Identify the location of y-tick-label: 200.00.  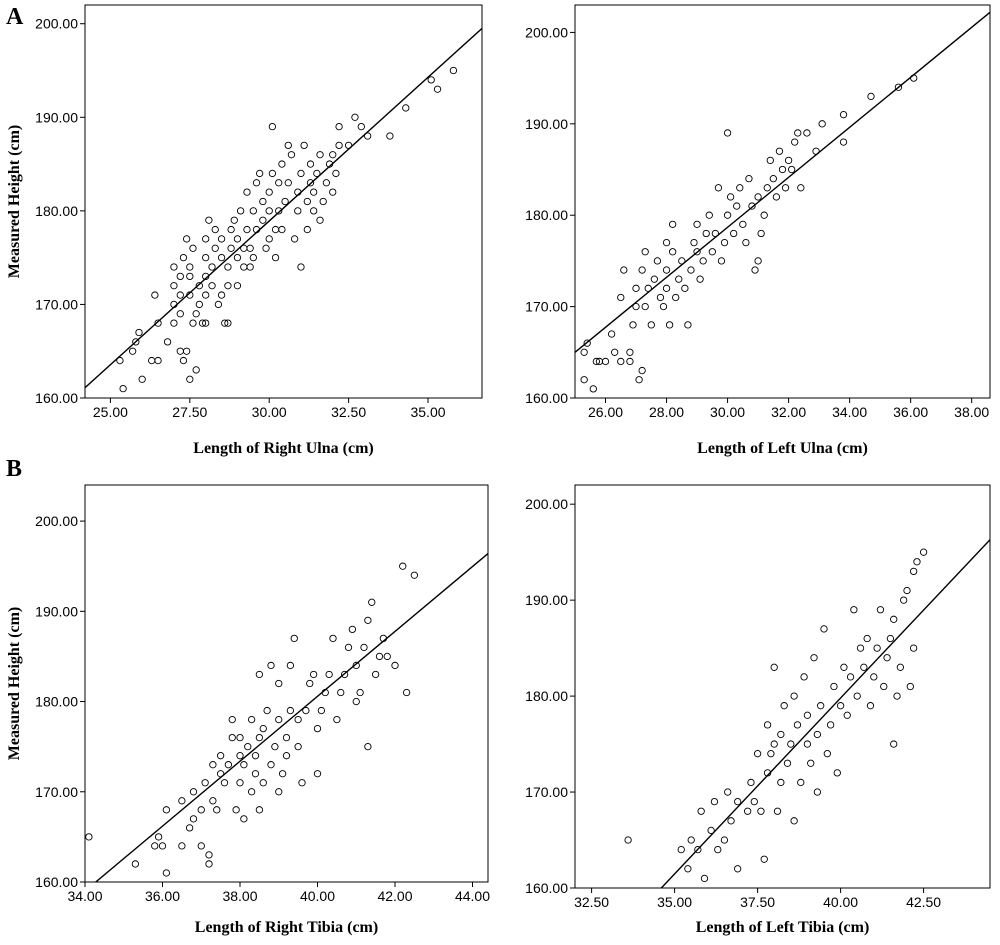
(56, 24).